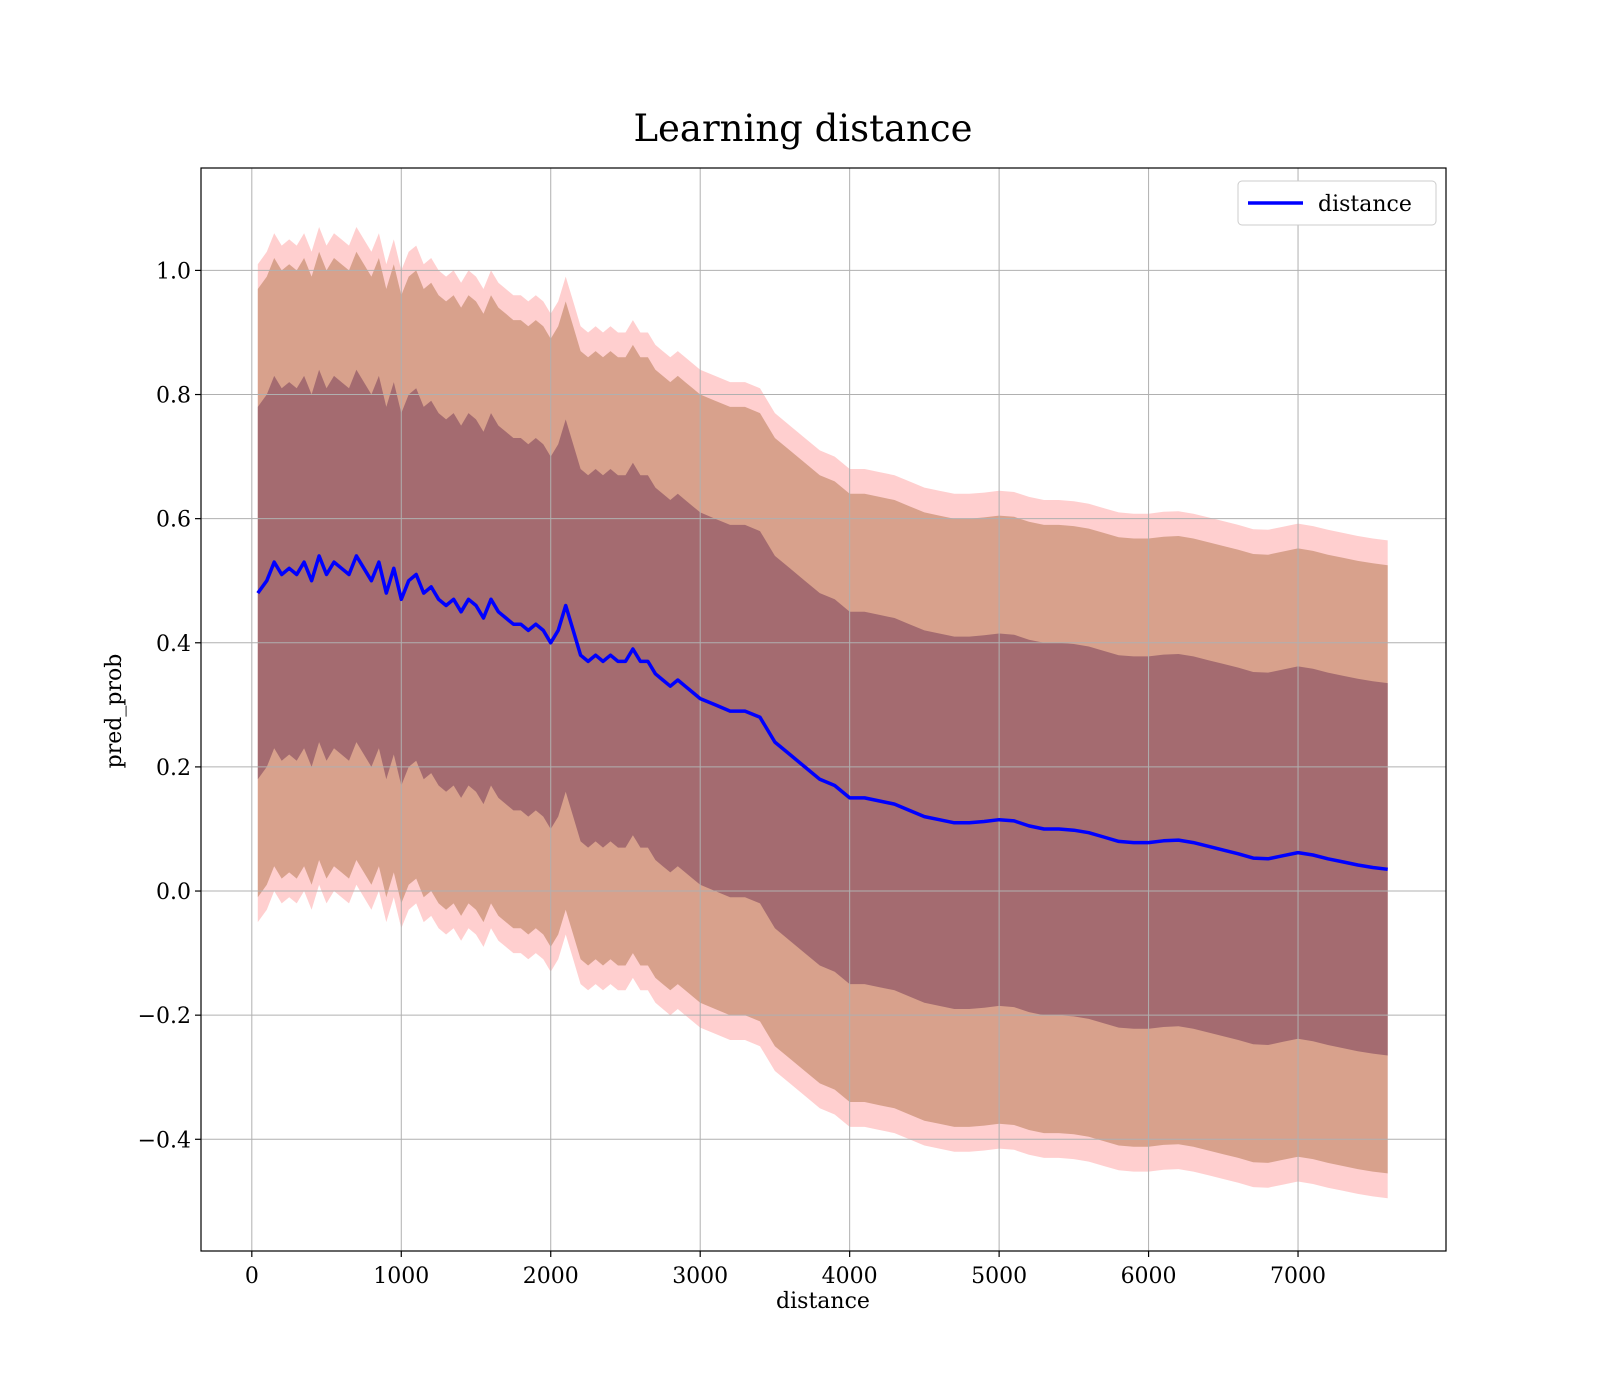 The height and width of the screenshot is (1400, 1600). I want to click on y-tick-label: 0.8, so click(173, 396).